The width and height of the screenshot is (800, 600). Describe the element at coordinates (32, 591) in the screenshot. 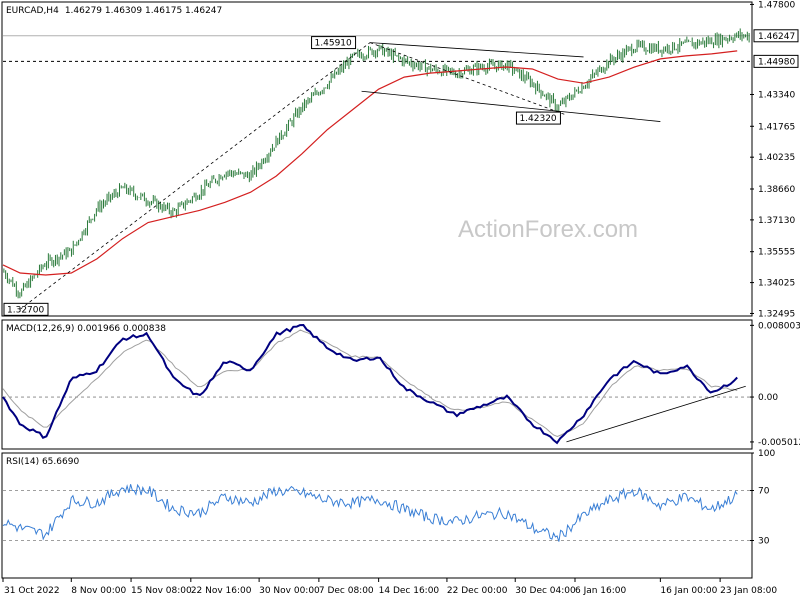

I see `x-tick-label: 31 Oct 2022` at that location.